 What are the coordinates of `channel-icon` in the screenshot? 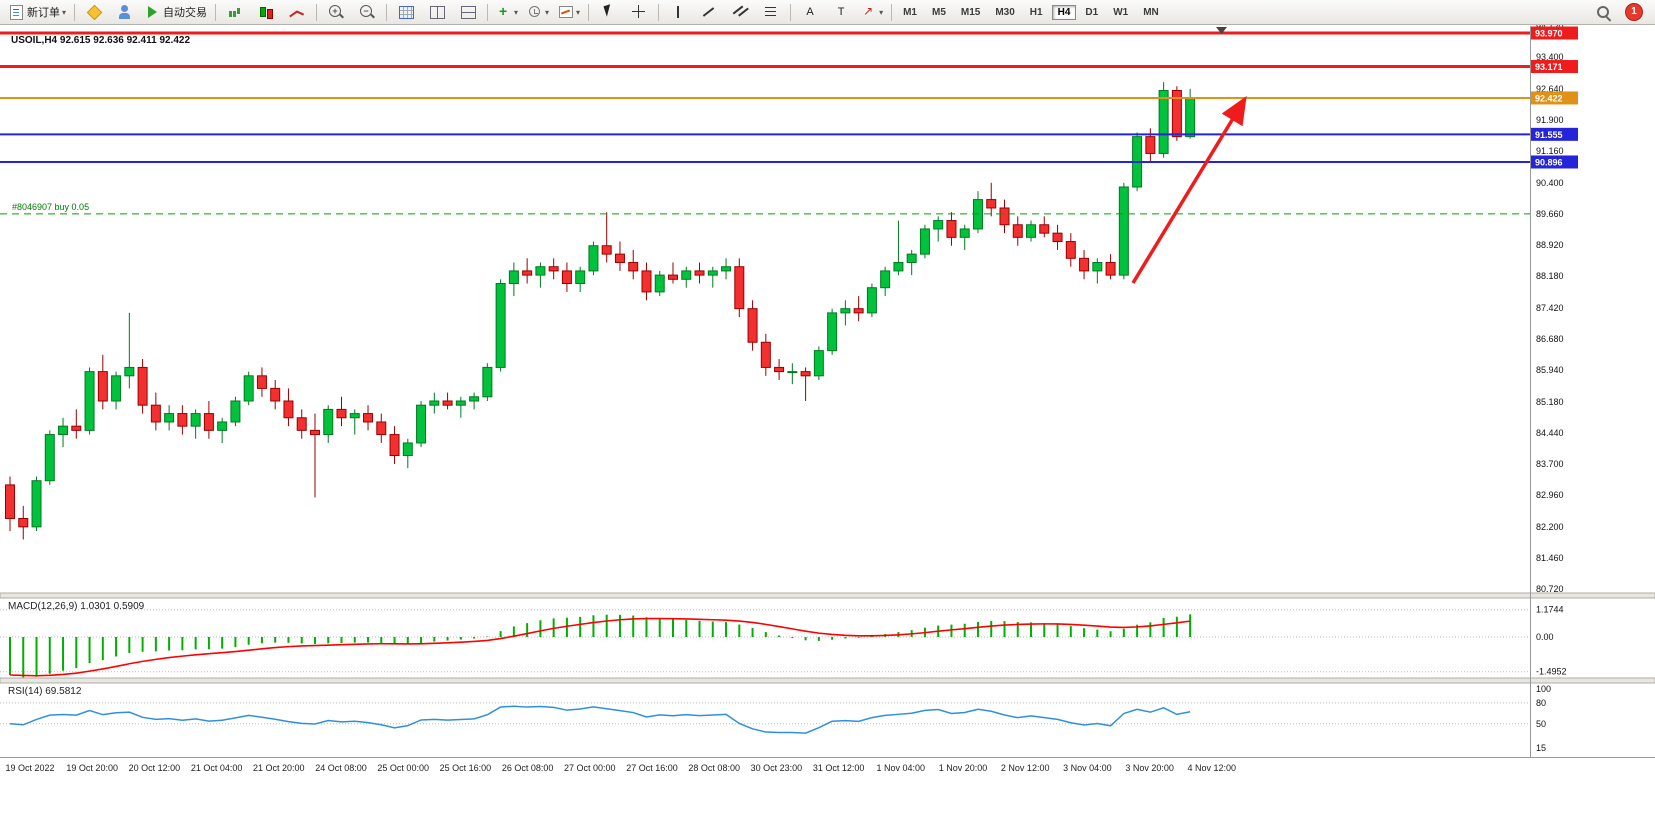 It's located at (740, 12).